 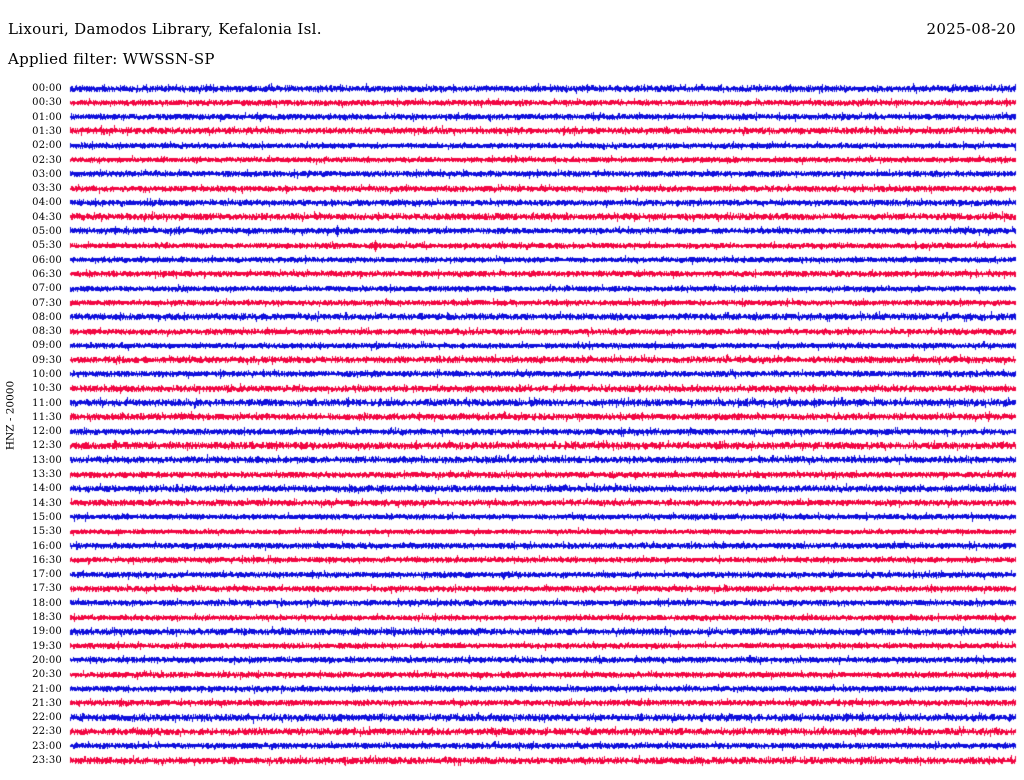 What do you see at coordinates (47, 546) in the screenshot?
I see `trace-time-label: 16:00` at bounding box center [47, 546].